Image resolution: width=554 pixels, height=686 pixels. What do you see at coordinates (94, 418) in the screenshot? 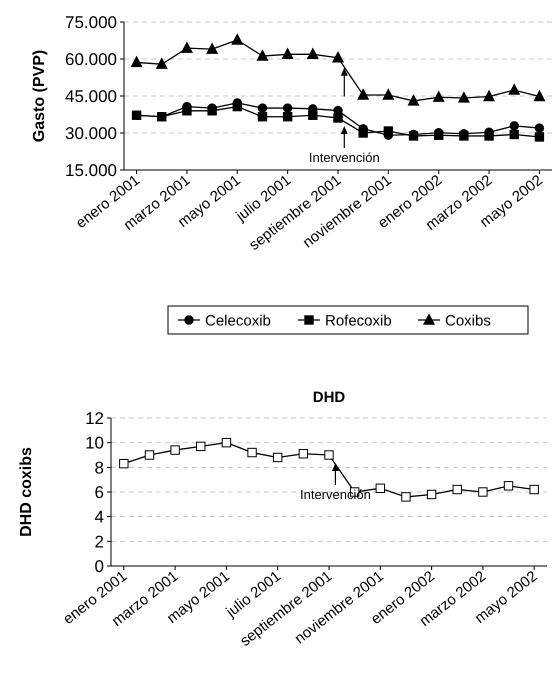
I see `y-tick-label: 12` at bounding box center [94, 418].